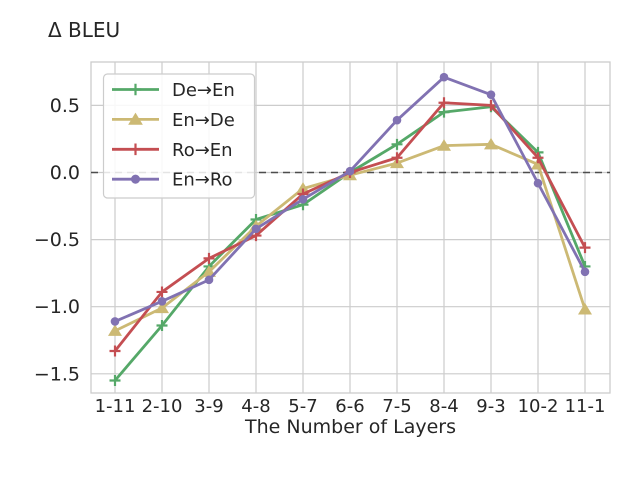 This screenshot has width=640, height=480. I want to click on legend-label: De→En, so click(203, 90).